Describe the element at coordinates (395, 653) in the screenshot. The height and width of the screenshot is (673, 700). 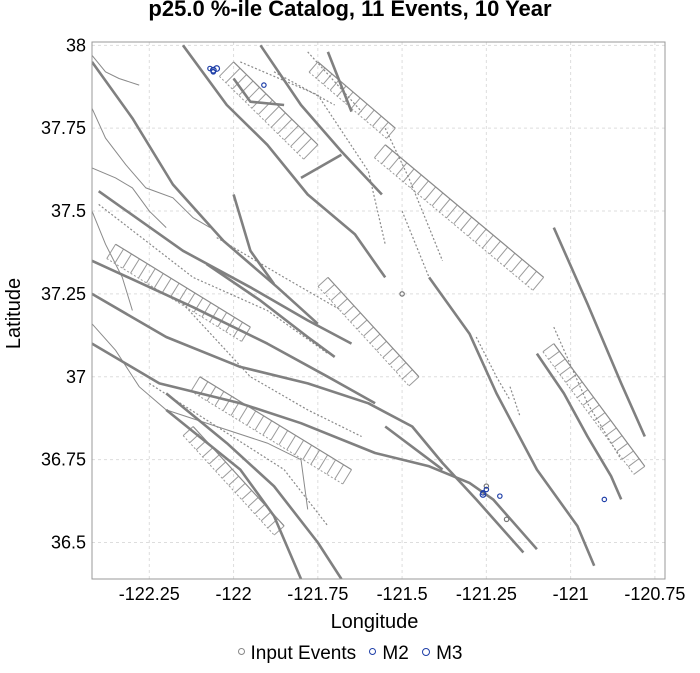
I see `legend-label: M2` at that location.